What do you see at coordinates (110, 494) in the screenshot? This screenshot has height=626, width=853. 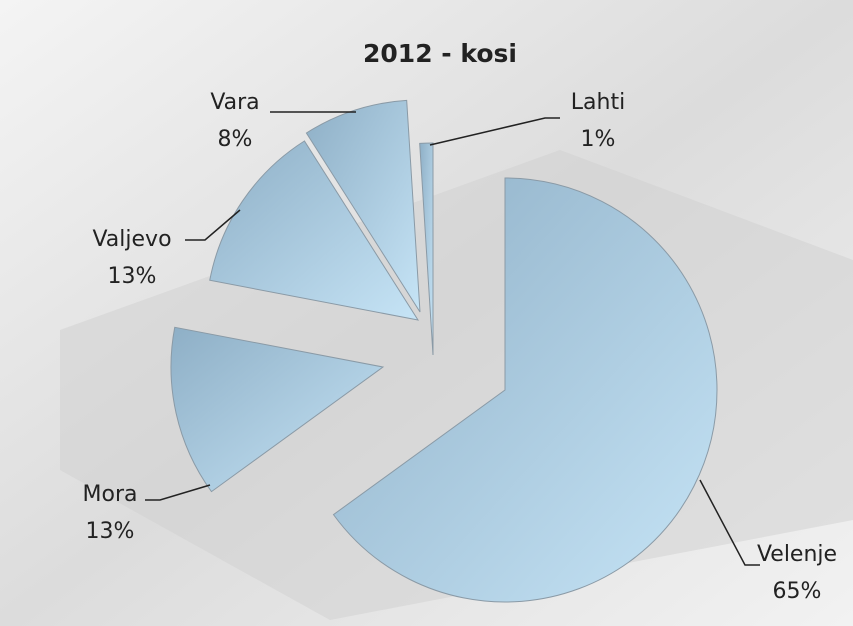 I see `slice-label: Mora` at bounding box center [110, 494].